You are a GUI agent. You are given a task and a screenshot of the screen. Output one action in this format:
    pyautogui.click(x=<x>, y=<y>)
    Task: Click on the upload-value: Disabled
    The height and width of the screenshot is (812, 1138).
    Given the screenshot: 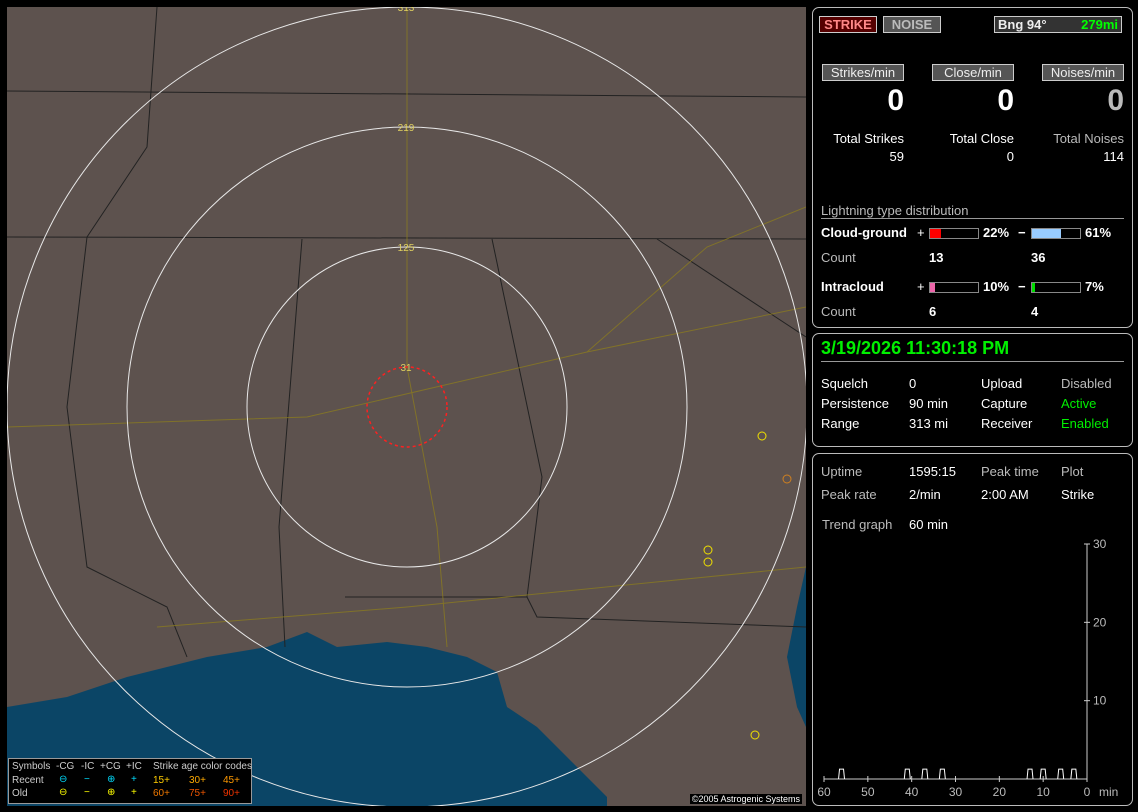 What is the action you would take?
    pyautogui.click(x=1086, y=383)
    